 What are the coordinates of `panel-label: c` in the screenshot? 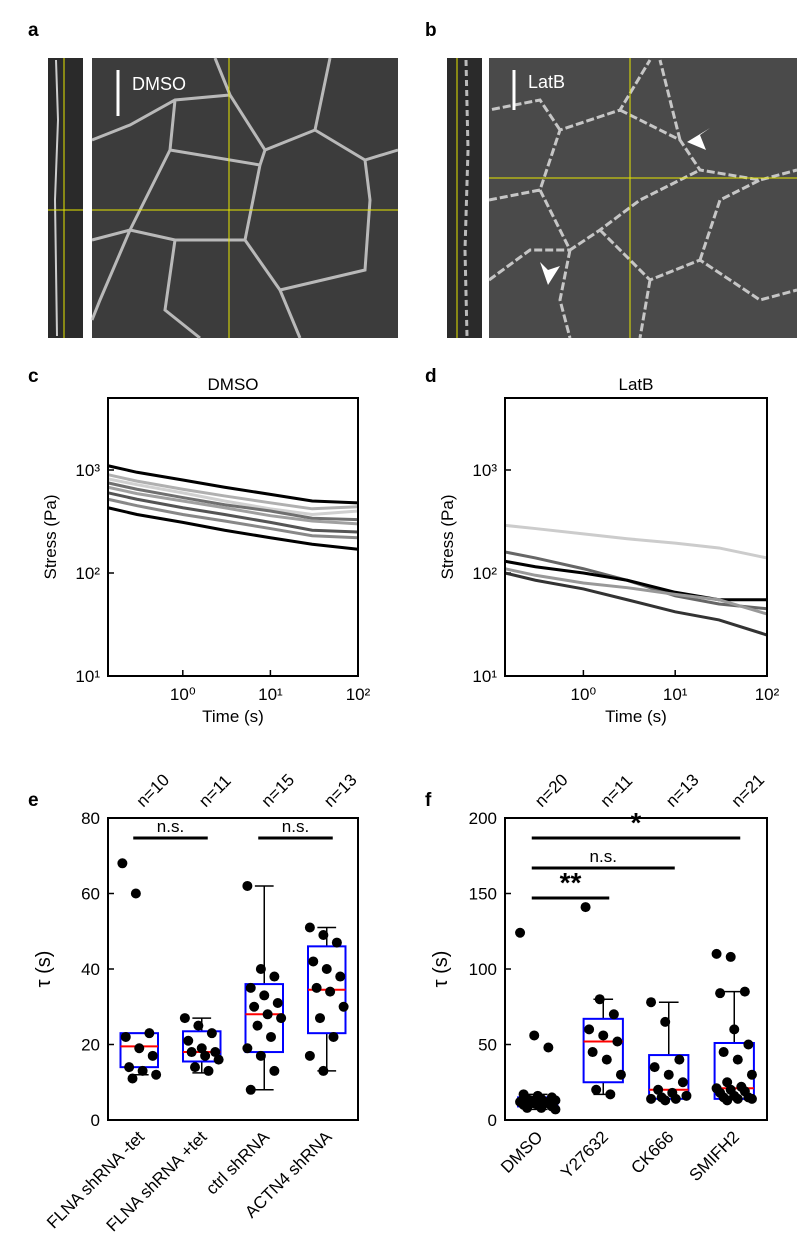 It's located at (33, 376).